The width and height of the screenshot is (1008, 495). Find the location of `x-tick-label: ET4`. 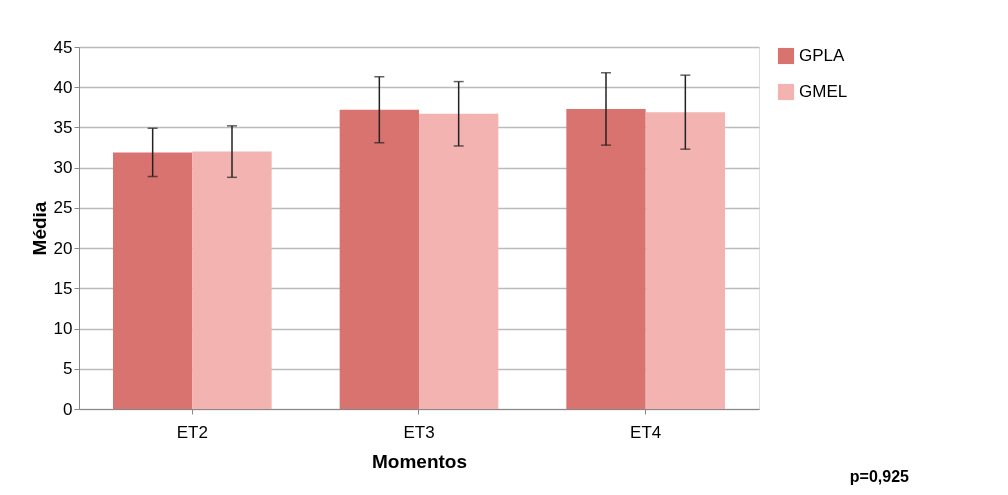

x-tick-label: ET4 is located at coordinates (646, 432).